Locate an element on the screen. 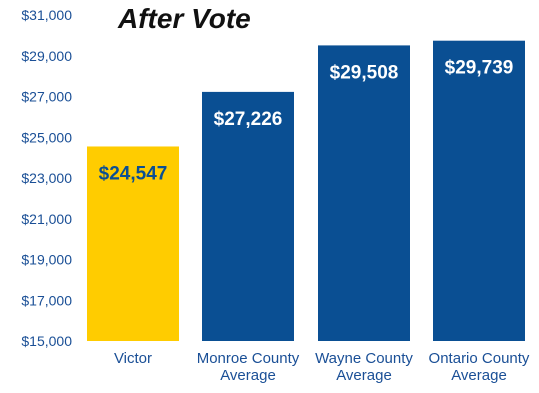 The height and width of the screenshot is (393, 539). bar-value-label: $29,739 is located at coordinates (479, 68).